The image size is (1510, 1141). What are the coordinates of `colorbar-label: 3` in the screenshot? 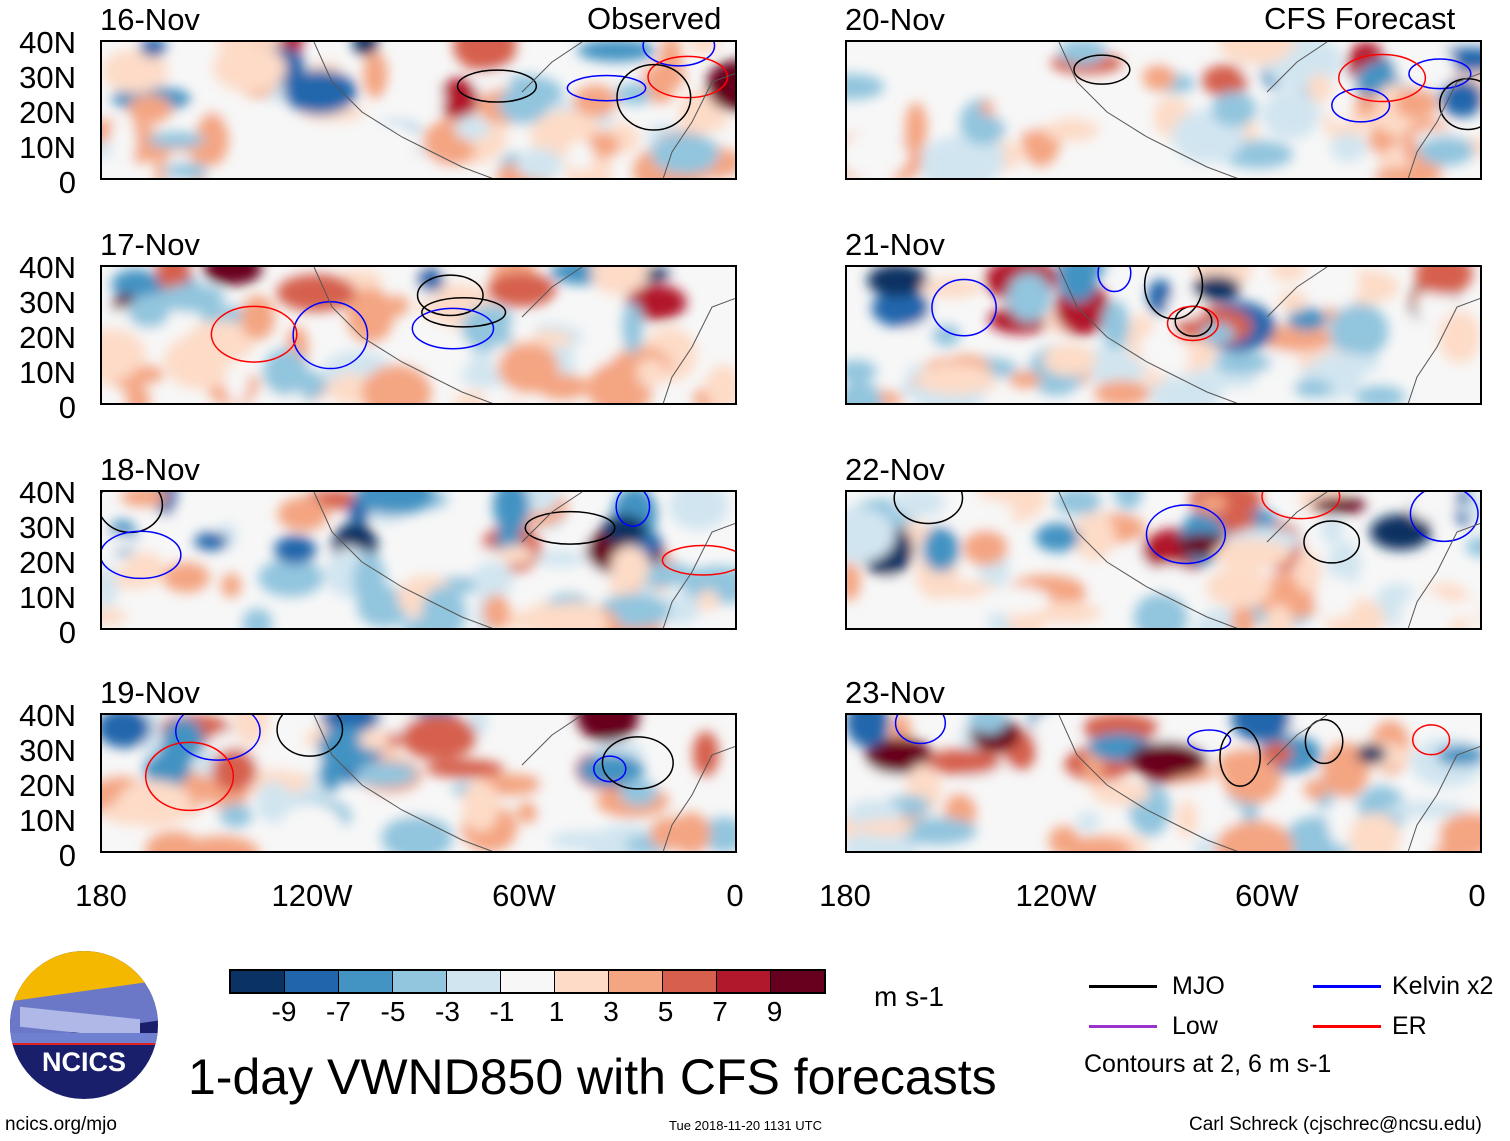 It's located at (611, 1011).